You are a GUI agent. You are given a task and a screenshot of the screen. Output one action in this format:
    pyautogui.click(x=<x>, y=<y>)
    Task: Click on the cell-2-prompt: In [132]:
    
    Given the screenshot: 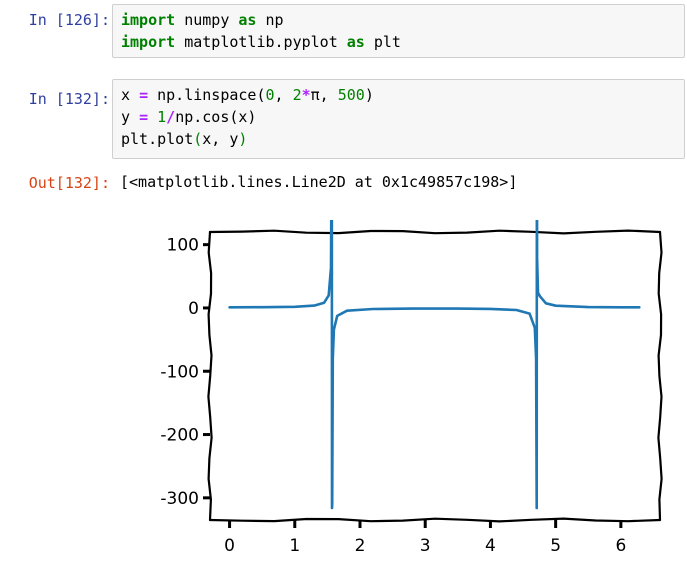 What is the action you would take?
    pyautogui.click(x=69, y=99)
    